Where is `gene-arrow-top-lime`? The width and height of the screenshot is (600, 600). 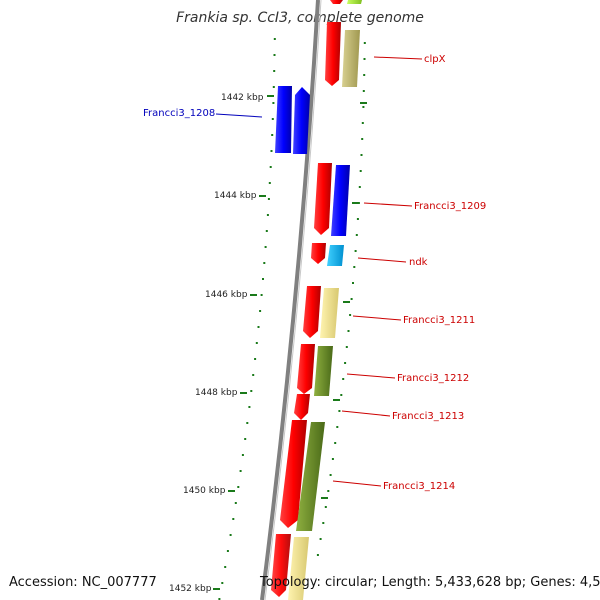
gene-arrow-top-lime is located at coordinates (354, 2).